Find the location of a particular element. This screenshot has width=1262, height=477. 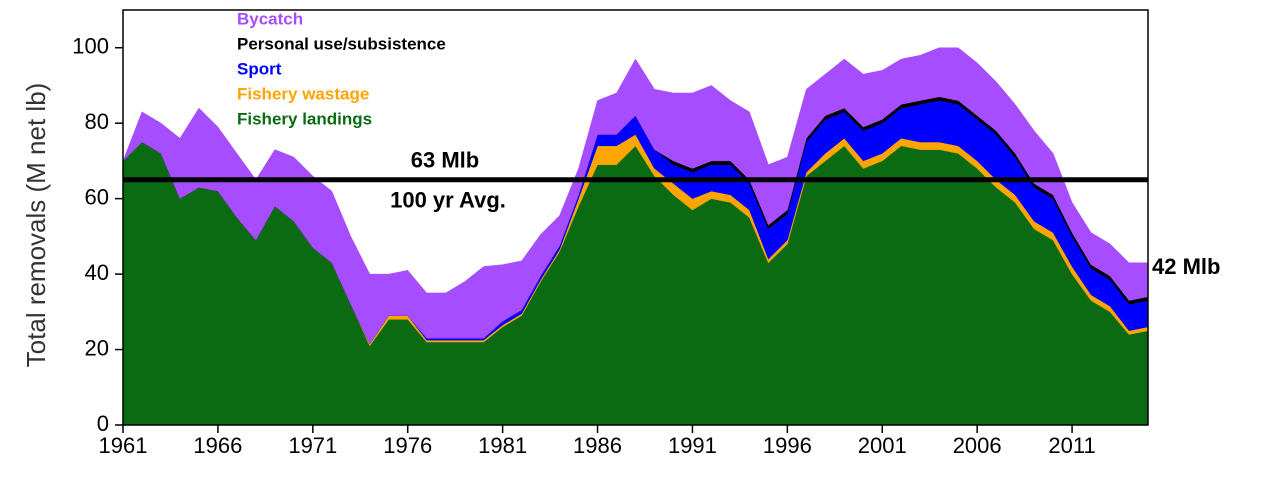

legend-label: Sport is located at coordinates (259, 68).